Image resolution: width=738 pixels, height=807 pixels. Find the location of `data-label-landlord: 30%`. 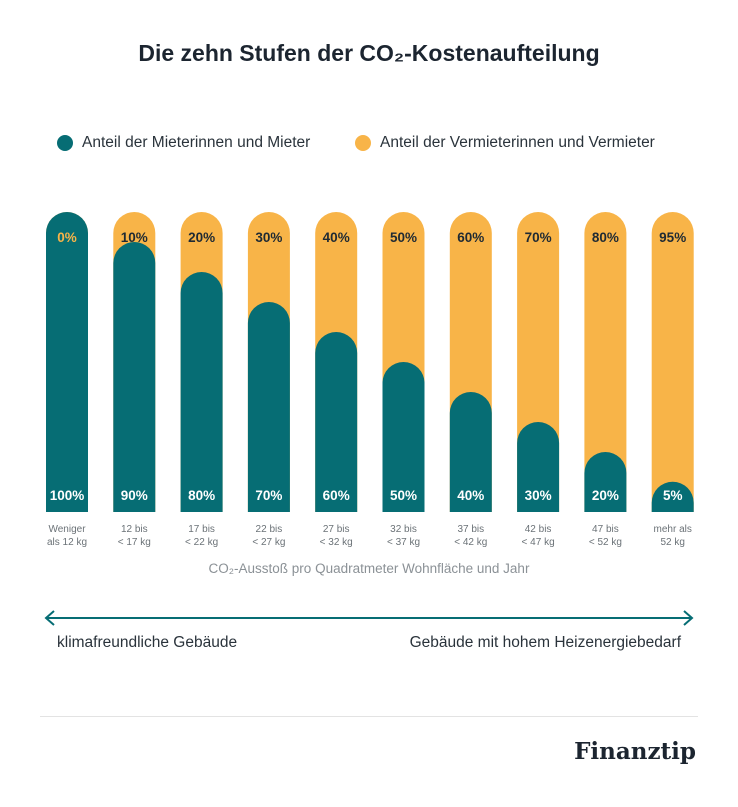

data-label-landlord: 30% is located at coordinates (268, 237).